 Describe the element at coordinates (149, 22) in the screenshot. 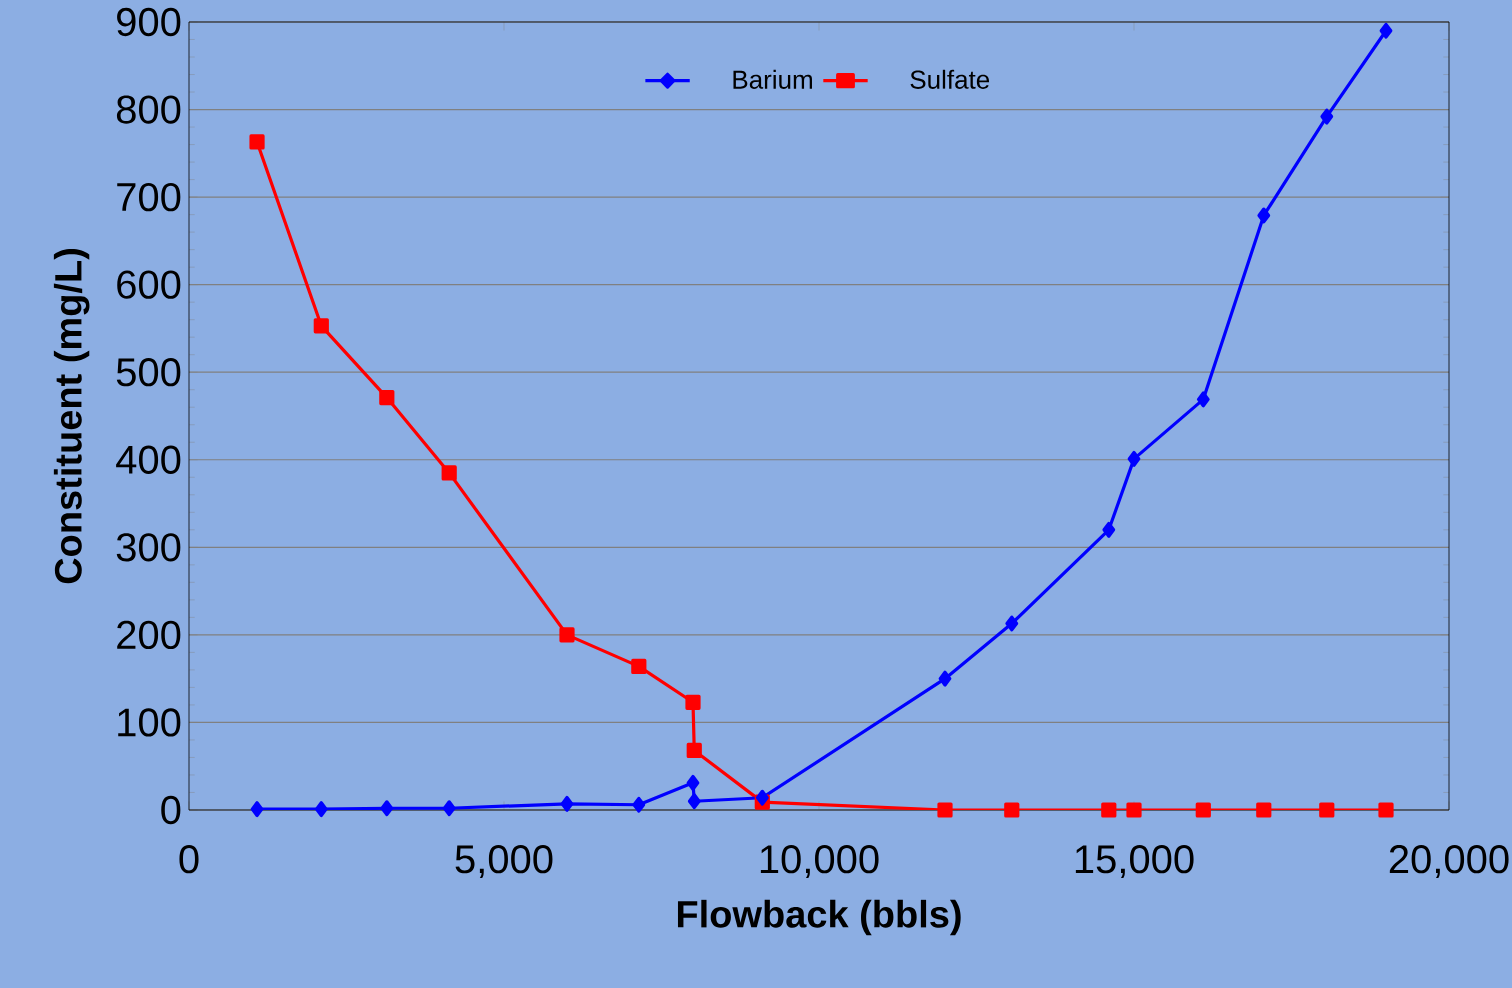

I see `y-tick-label: 900` at that location.